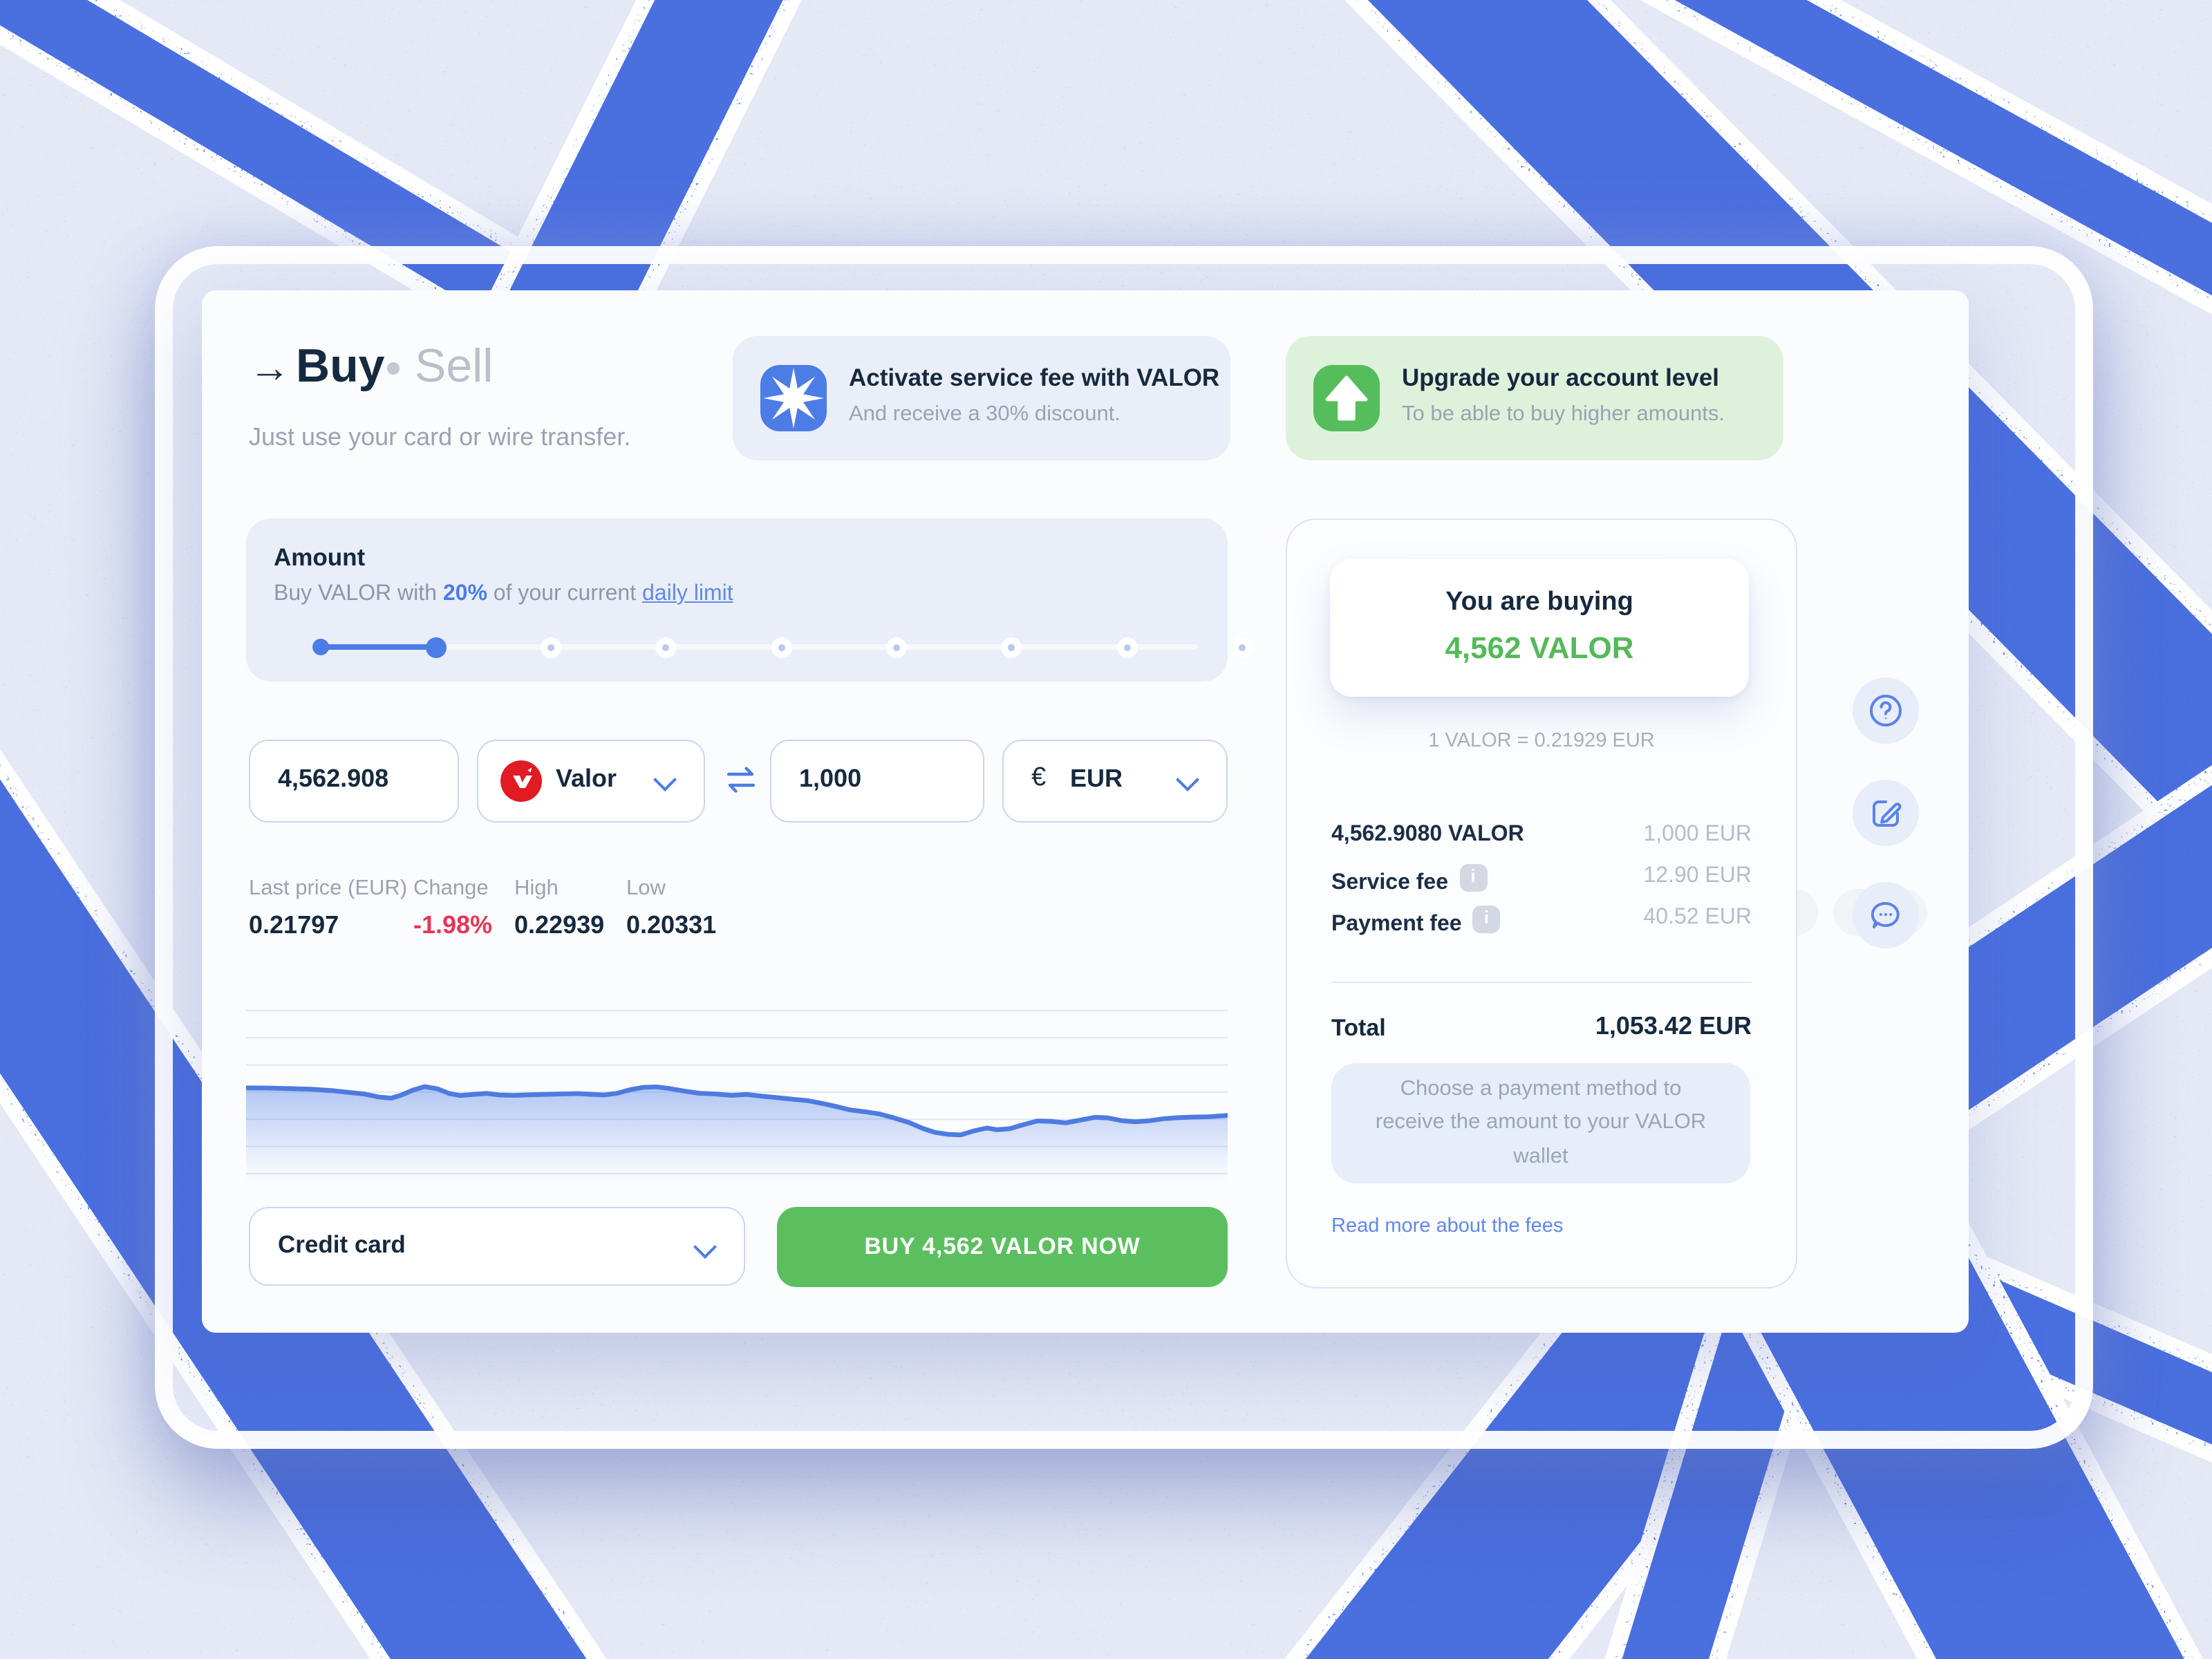 The image size is (2212, 1659). Describe the element at coordinates (1096, 779) in the screenshot. I see `fiat-currency-label: EUR` at that location.